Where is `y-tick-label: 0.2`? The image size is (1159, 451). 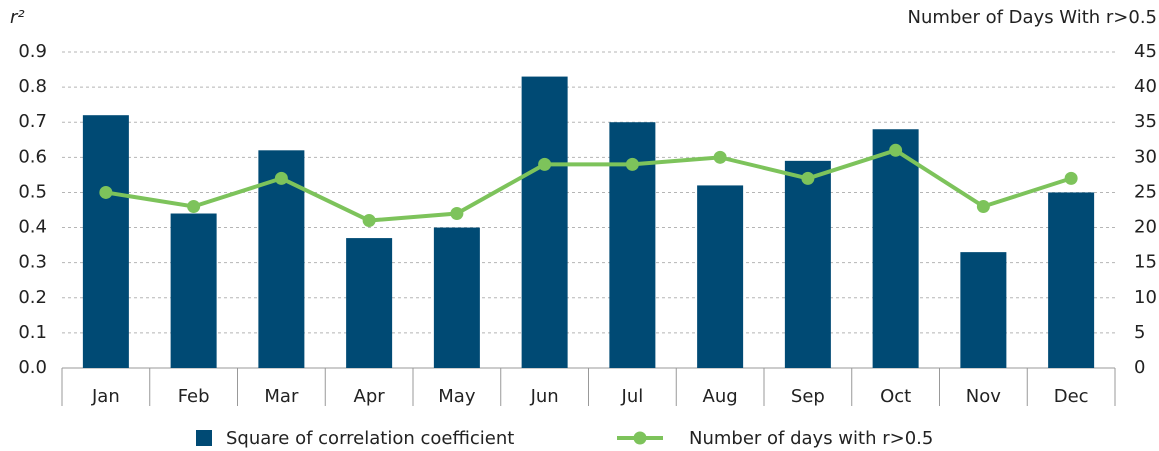 y-tick-label: 0.2 is located at coordinates (32, 297).